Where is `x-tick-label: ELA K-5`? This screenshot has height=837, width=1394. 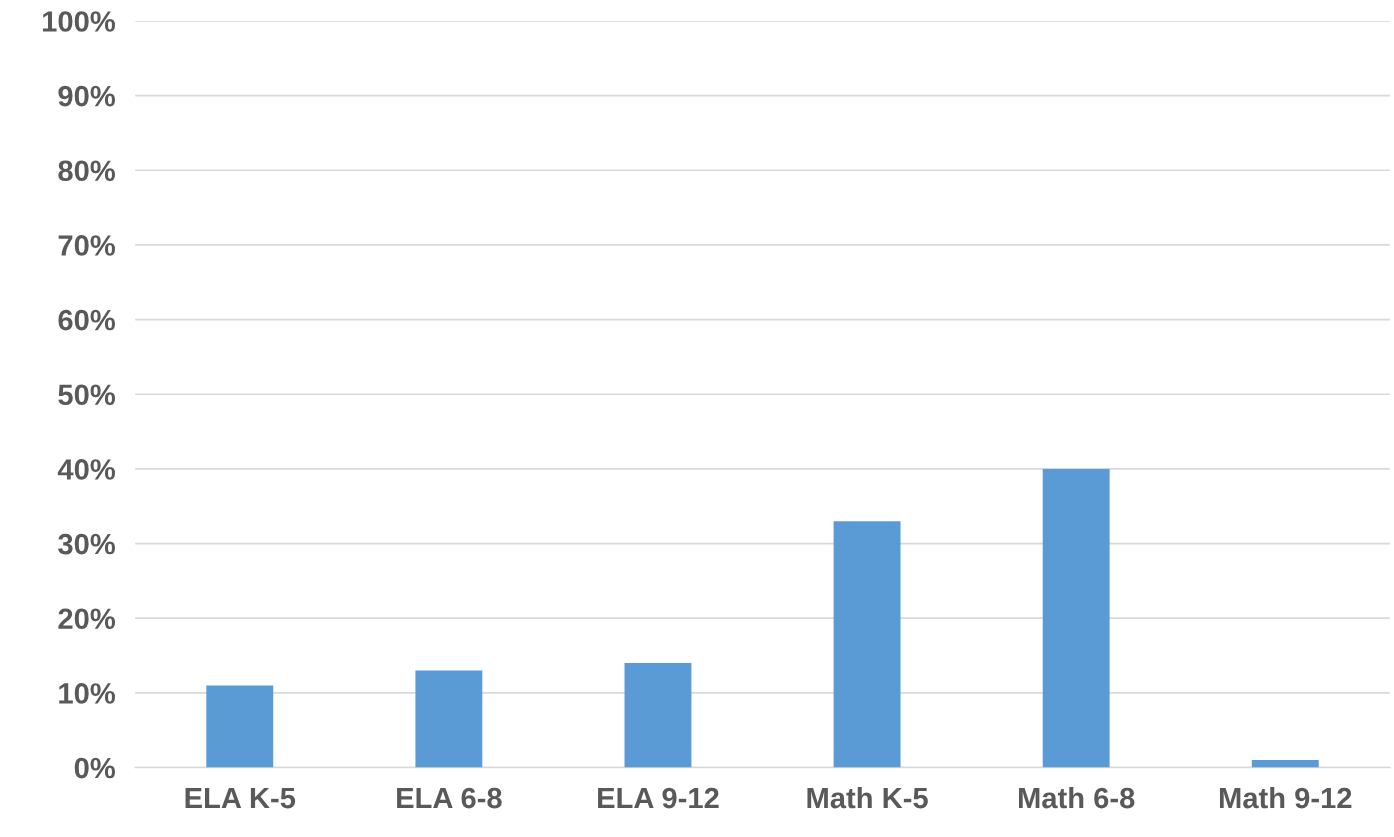
x-tick-label: ELA K-5 is located at coordinates (240, 798).